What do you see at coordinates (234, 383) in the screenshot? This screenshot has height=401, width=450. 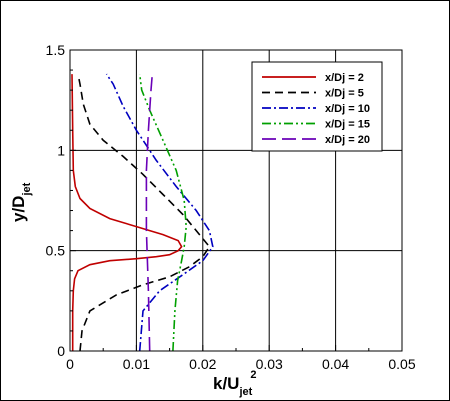 I see `x-axis-title: k/Ujet2` at bounding box center [234, 383].